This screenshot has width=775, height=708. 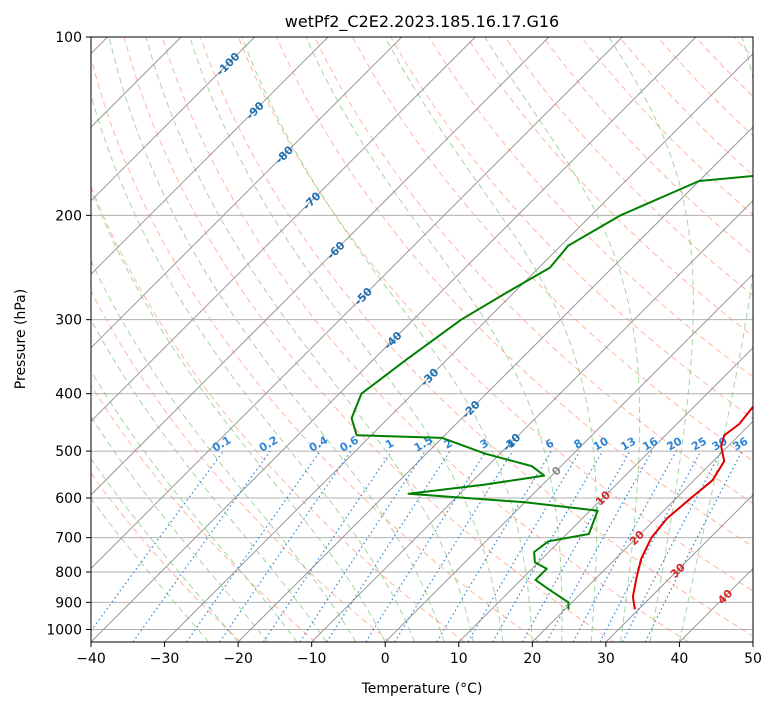 What do you see at coordinates (753, 659) in the screenshot?
I see `x-tick-label: 50` at bounding box center [753, 659].